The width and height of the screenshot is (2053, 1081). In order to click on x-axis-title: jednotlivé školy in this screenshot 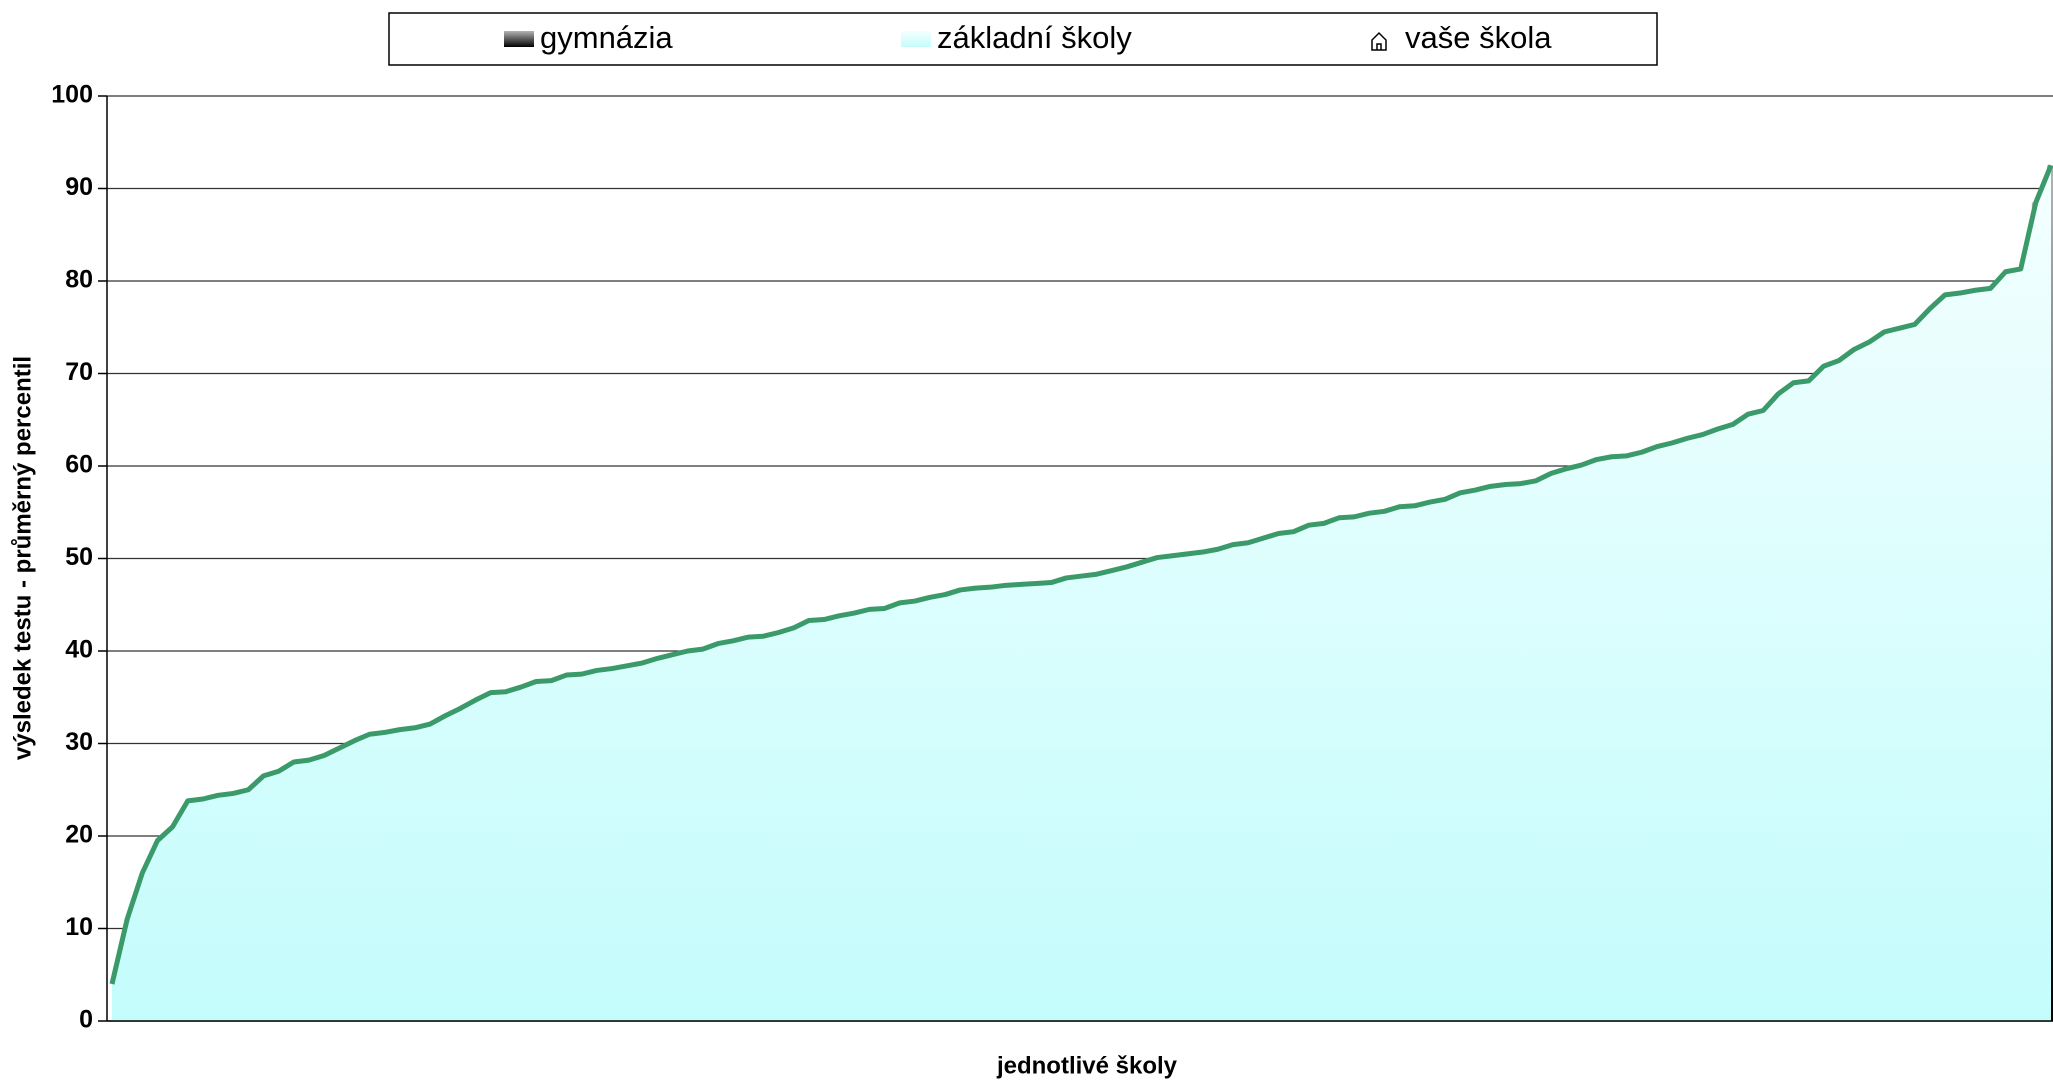, I will do `click(1087, 1065)`.